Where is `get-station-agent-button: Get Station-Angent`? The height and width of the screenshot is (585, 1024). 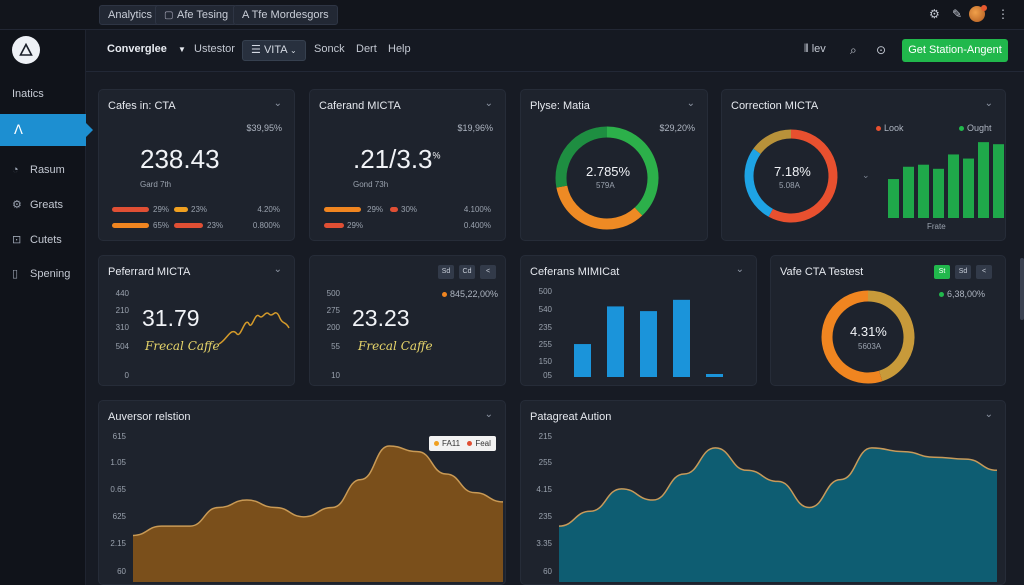 get-station-agent-button: Get Station-Angent is located at coordinates (955, 50).